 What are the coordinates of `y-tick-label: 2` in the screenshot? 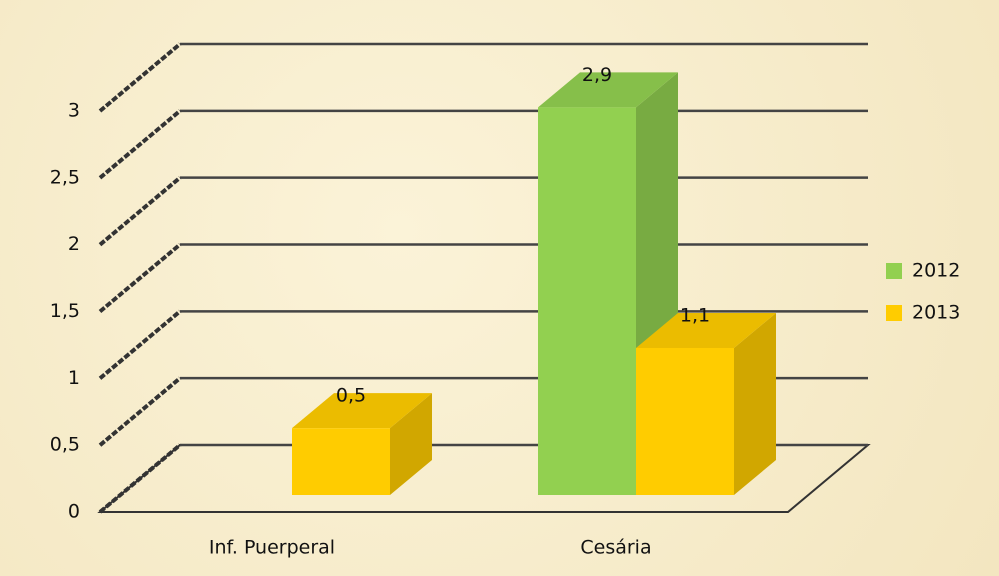 It's located at (74, 244).